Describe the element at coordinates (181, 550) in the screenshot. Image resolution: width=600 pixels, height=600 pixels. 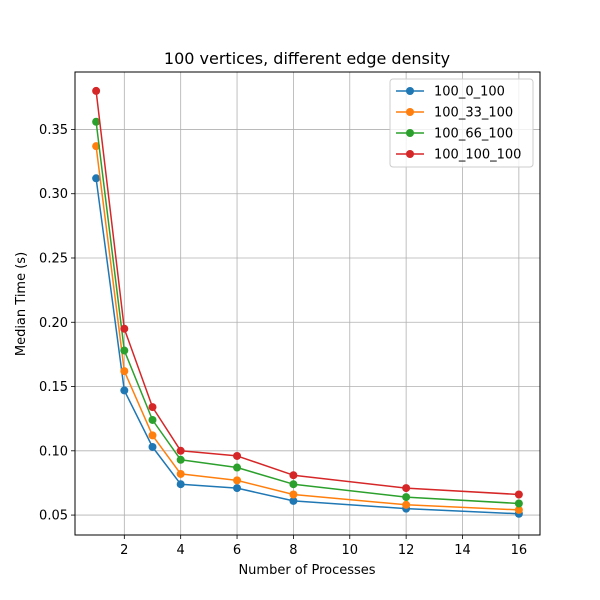
I see `x-tick-label: 4` at that location.